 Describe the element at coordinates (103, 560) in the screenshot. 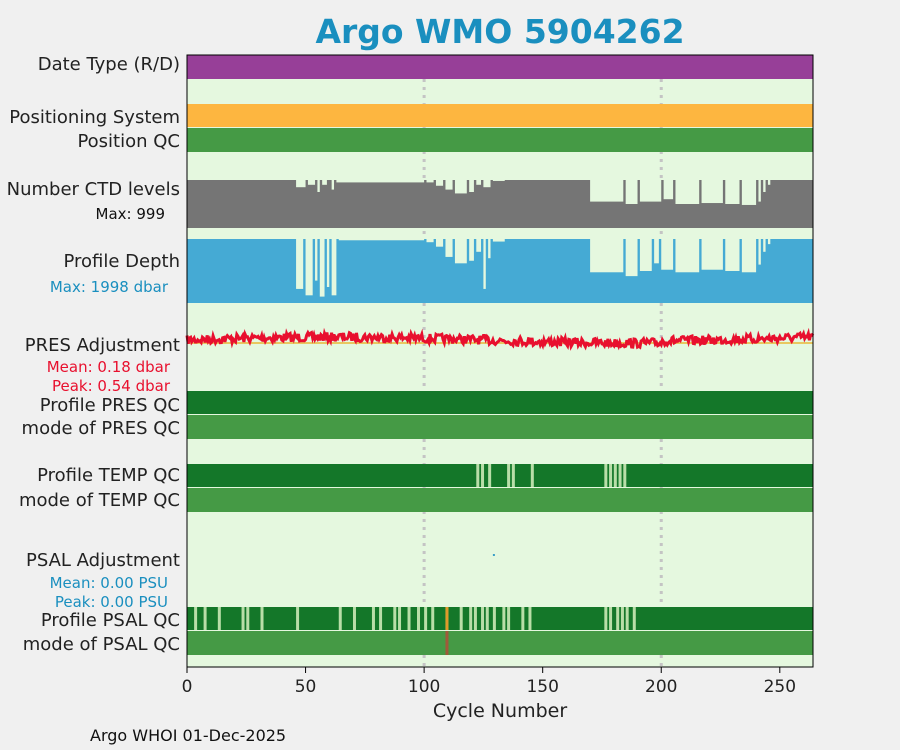

I see `row-label-10: PSAL Adjustment` at that location.